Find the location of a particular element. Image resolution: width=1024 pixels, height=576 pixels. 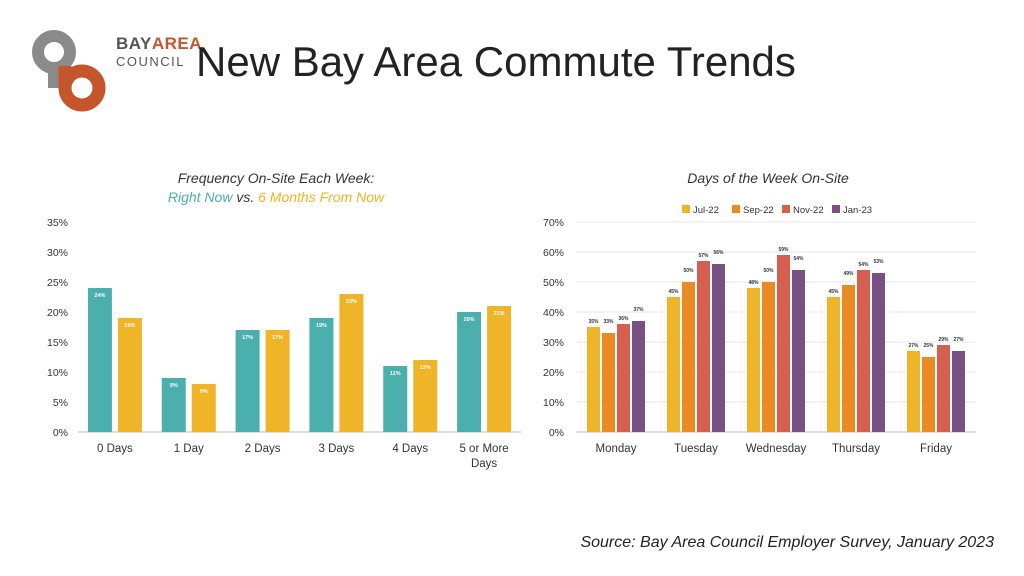

bar-data-label: 57% is located at coordinates (703, 256).